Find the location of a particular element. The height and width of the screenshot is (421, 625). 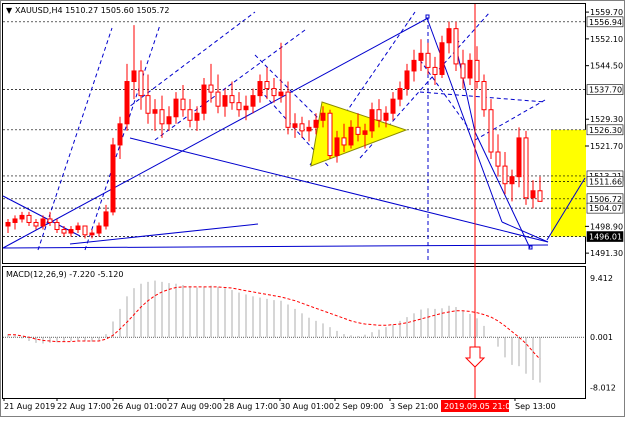

price-tag-label: 1537.70 is located at coordinates (605, 90).